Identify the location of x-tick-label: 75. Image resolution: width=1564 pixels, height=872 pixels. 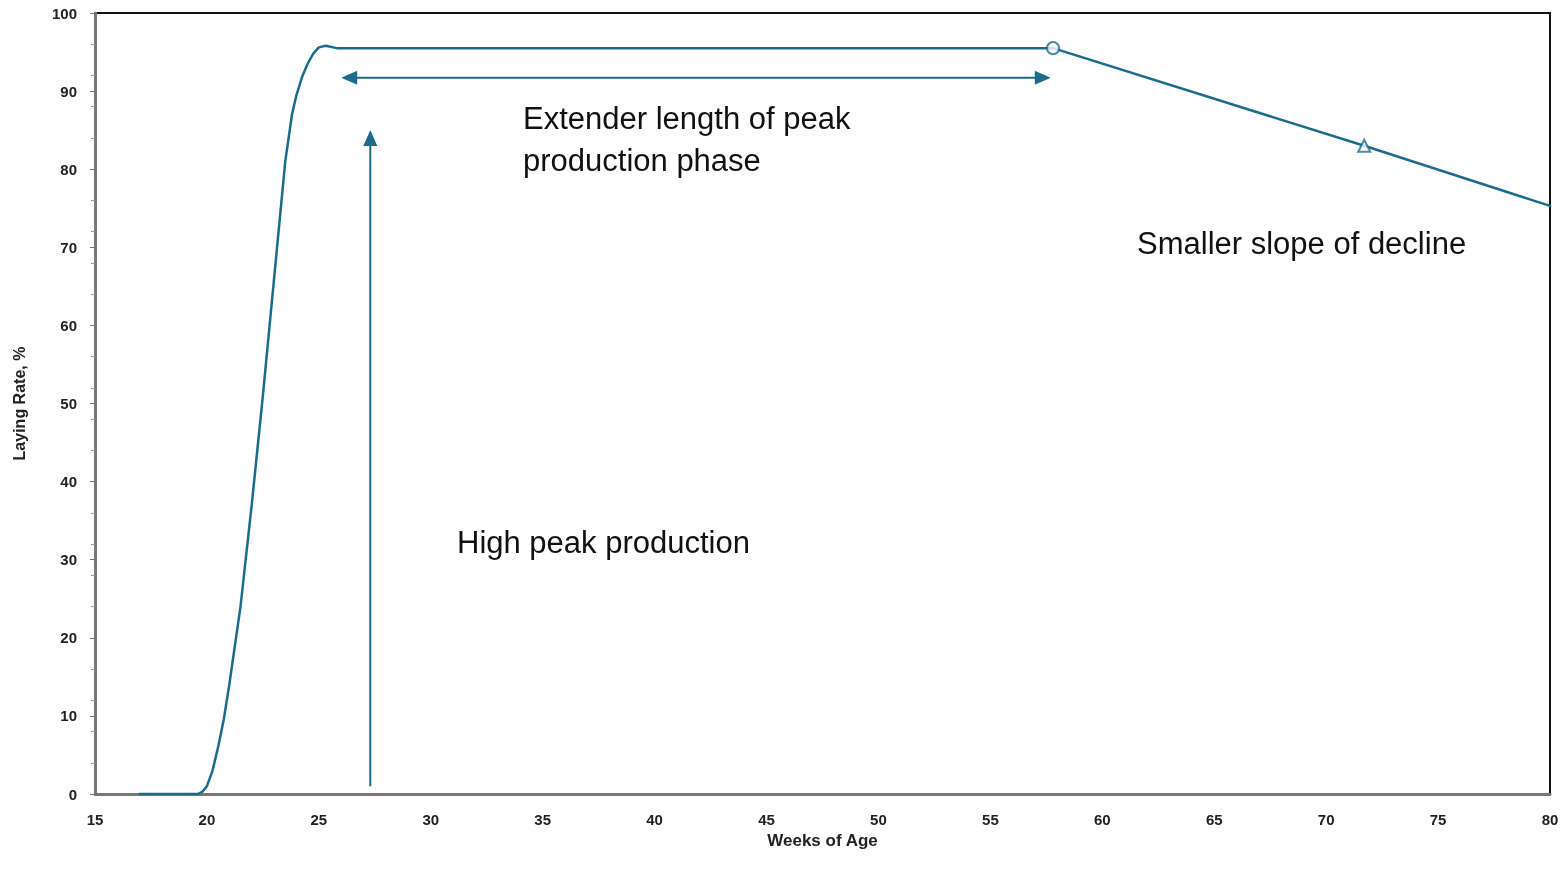
(1438, 819).